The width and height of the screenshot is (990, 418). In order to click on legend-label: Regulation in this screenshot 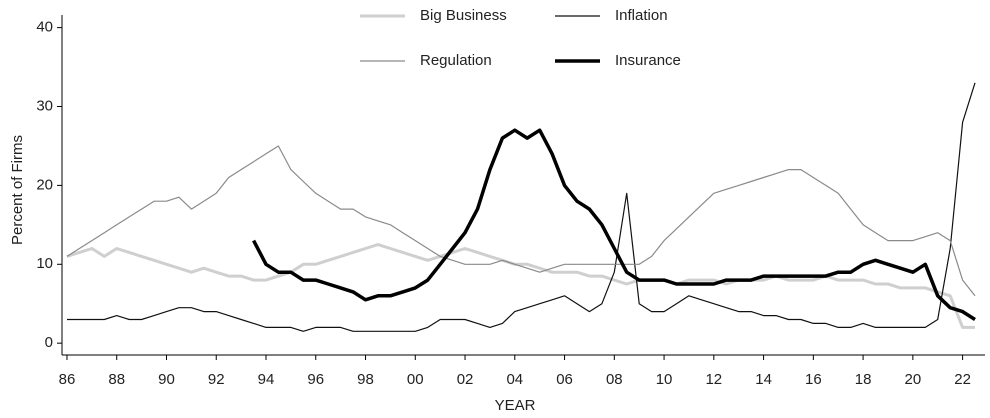, I will do `click(456, 60)`.